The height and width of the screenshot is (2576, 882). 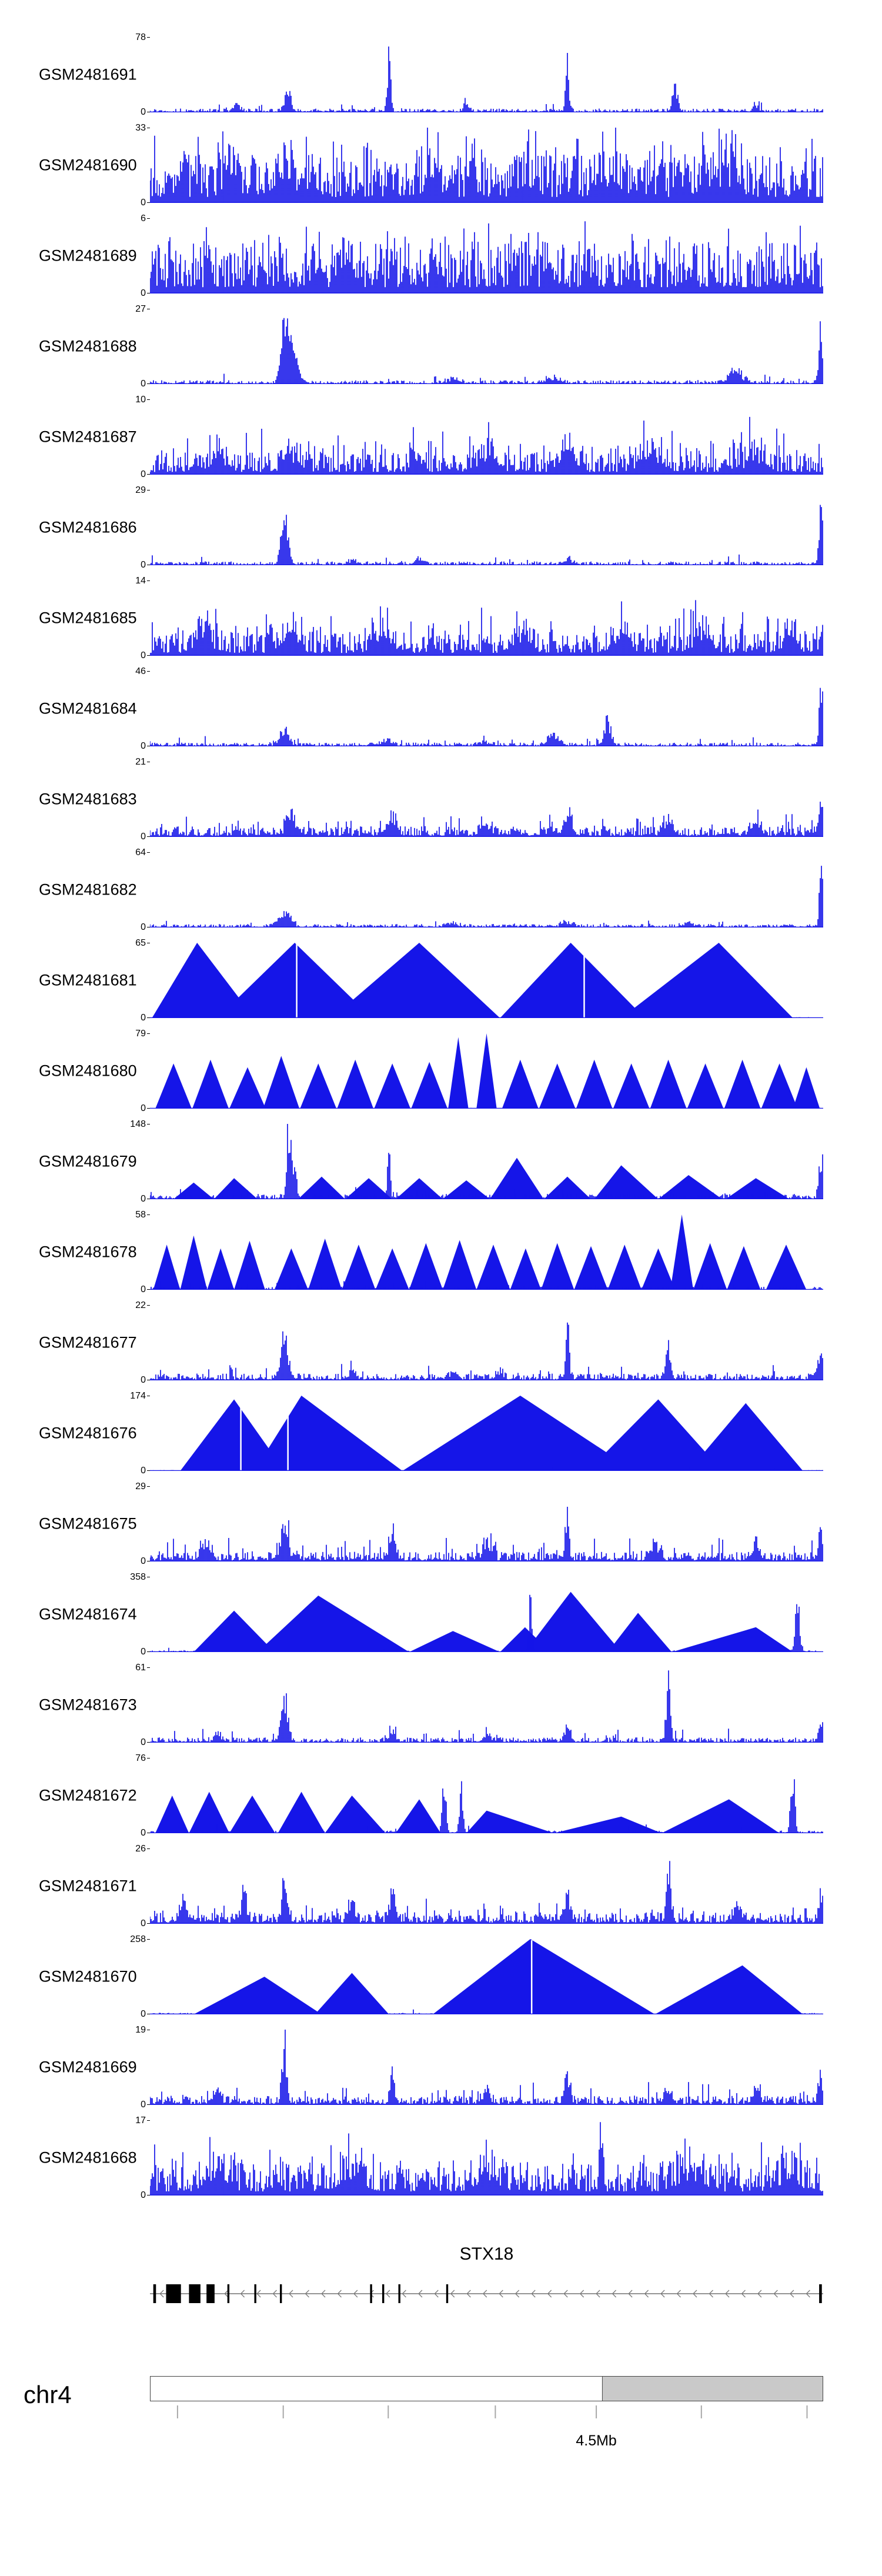 What do you see at coordinates (88, 1252) in the screenshot?
I see `track-label: GSM2481678` at bounding box center [88, 1252].